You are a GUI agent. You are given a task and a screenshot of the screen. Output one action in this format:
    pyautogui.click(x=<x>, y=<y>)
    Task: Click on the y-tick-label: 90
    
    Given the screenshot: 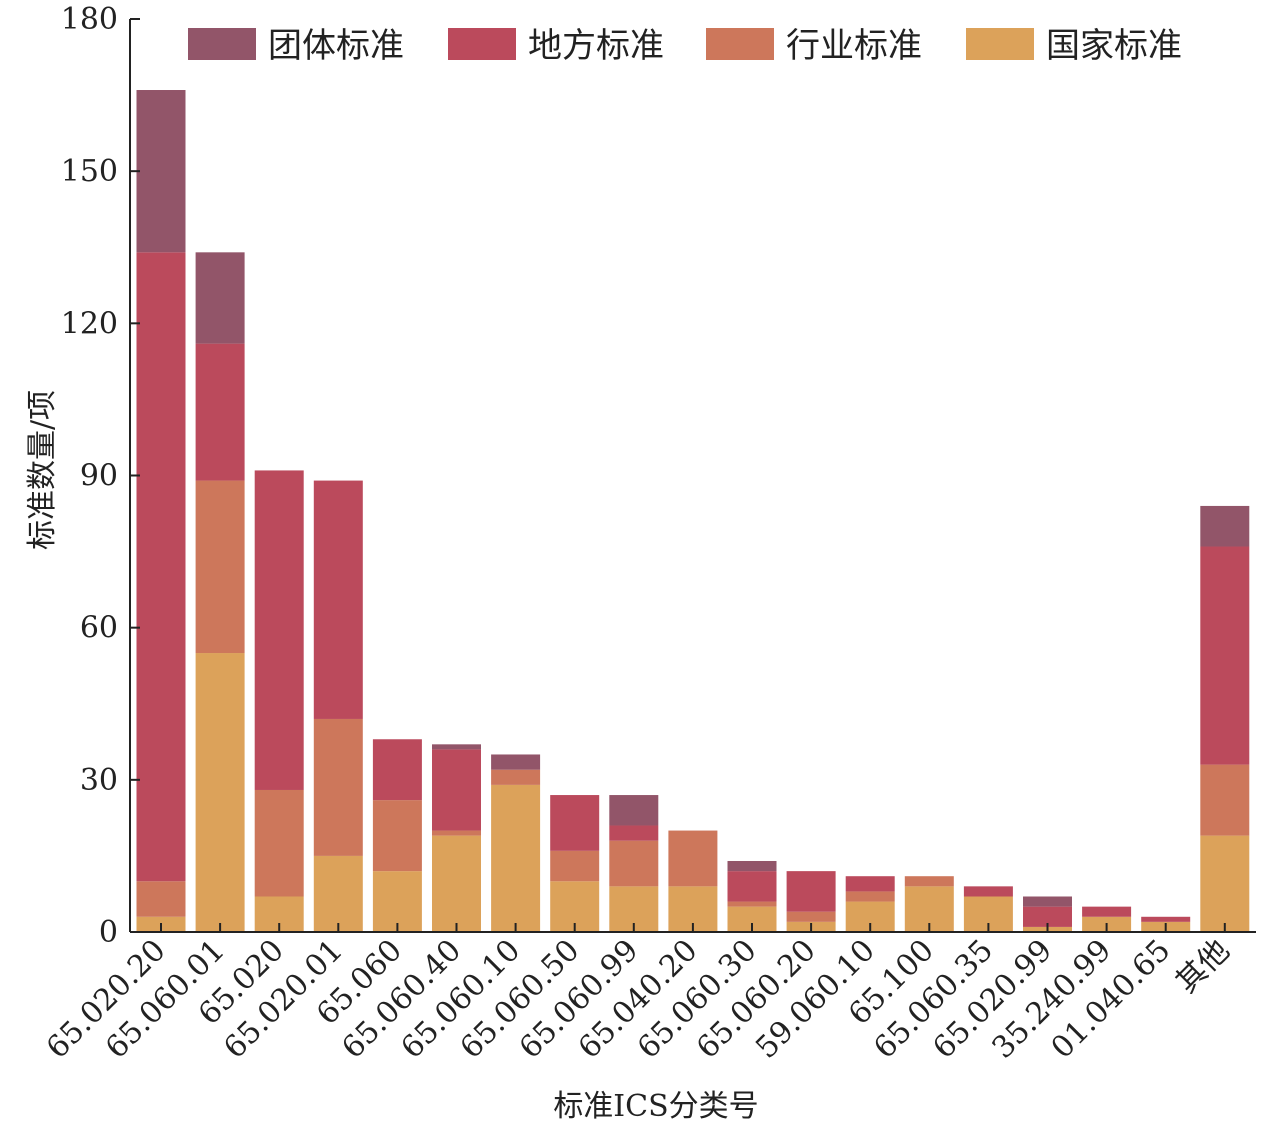 What is the action you would take?
    pyautogui.click(x=99, y=476)
    